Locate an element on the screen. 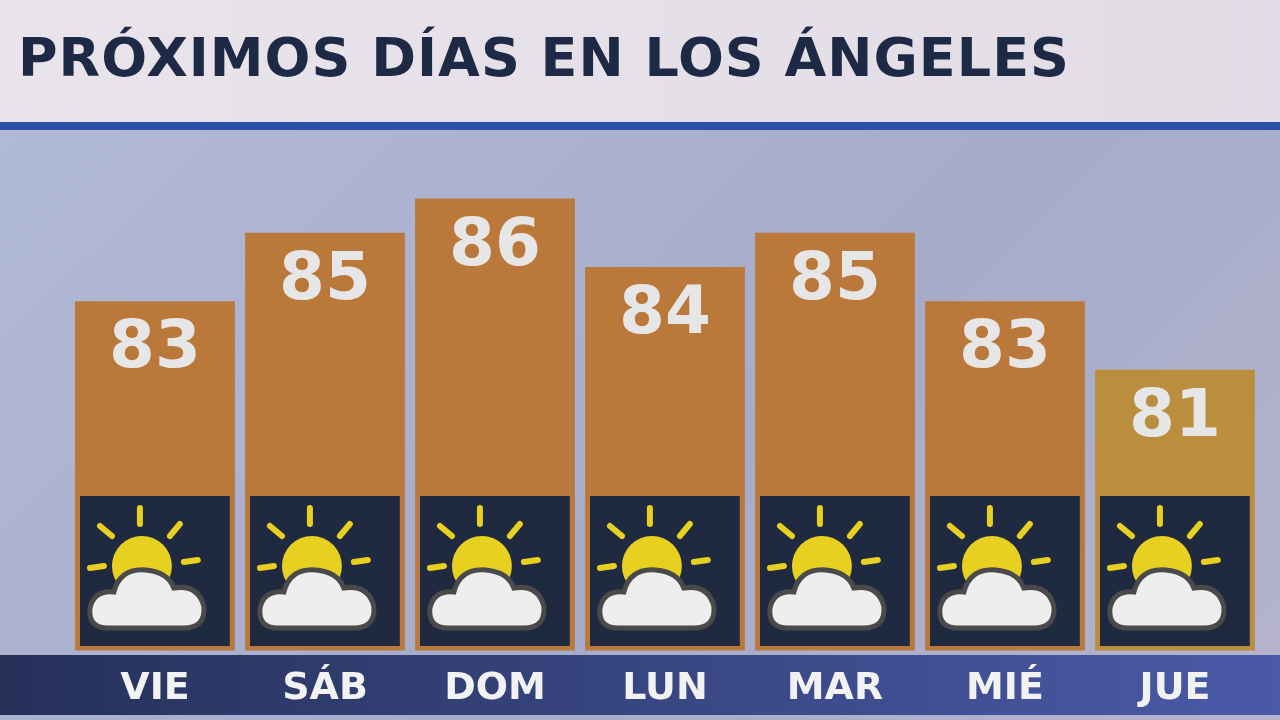 The height and width of the screenshot is (720, 1280). chart-title: PRÓXIMOS DÍAS EN LOS ÁNGELES is located at coordinates (544, 57).